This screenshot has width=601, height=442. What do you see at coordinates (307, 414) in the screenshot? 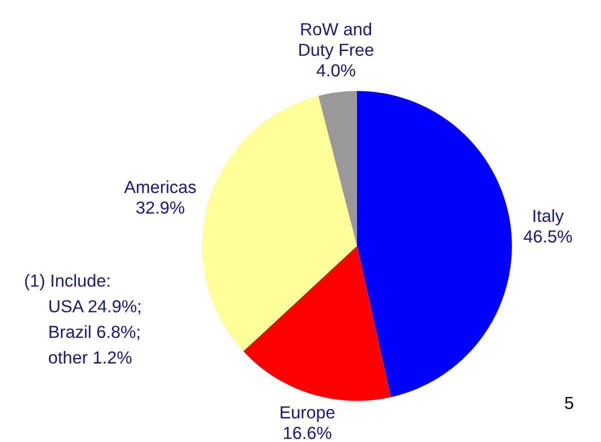
I see `slice-label: Europe` at bounding box center [307, 414].